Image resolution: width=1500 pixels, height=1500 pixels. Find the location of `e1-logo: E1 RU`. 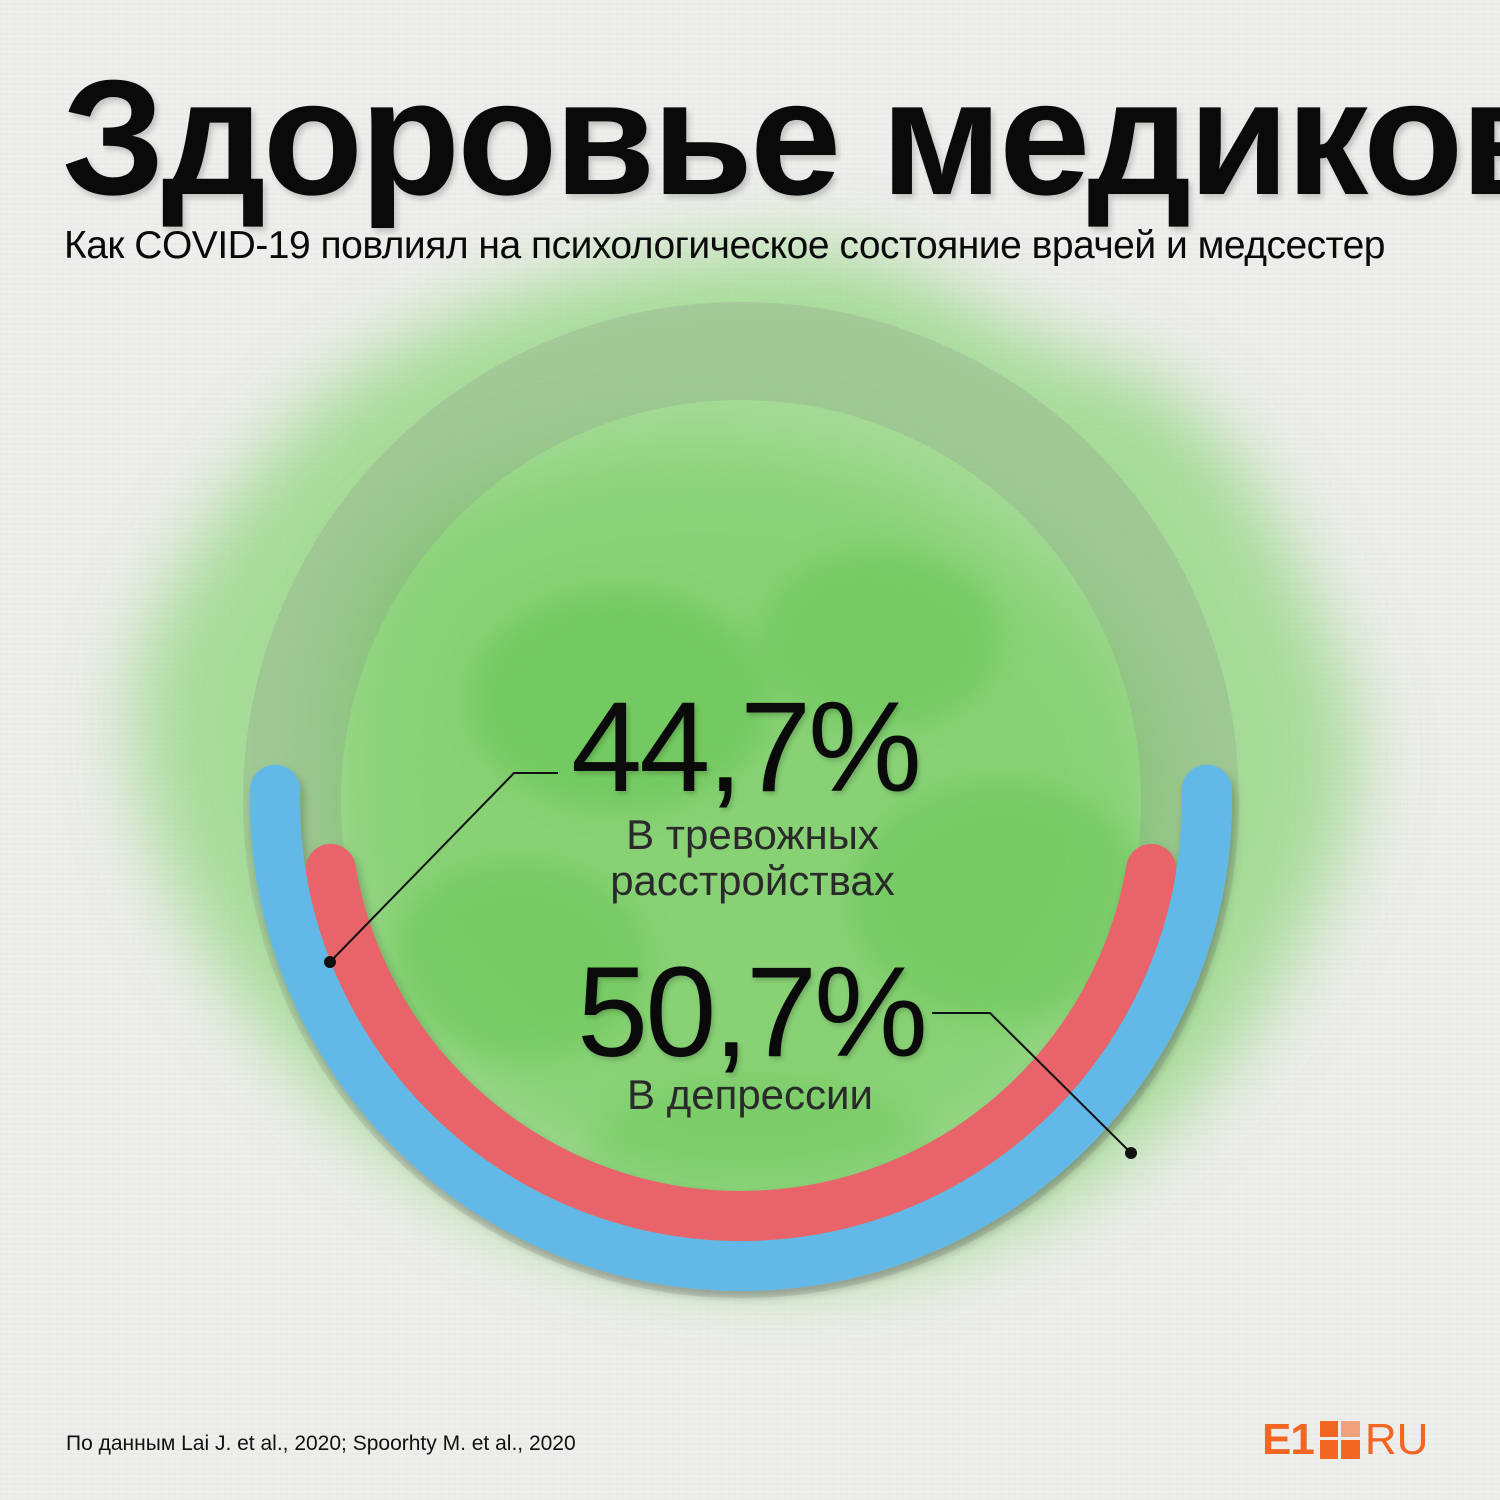

e1-logo: E1 RU is located at coordinates (1345, 1440).